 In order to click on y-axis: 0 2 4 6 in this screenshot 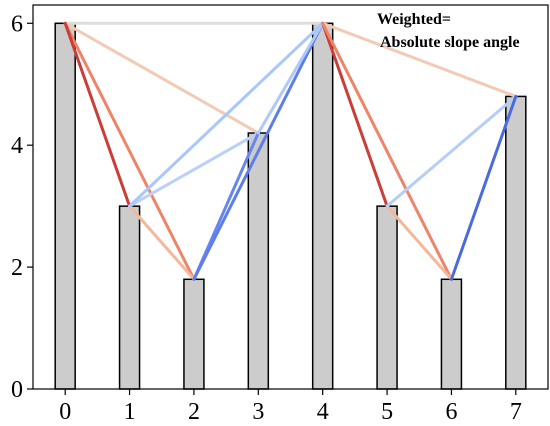, I will do `click(22, 207)`.